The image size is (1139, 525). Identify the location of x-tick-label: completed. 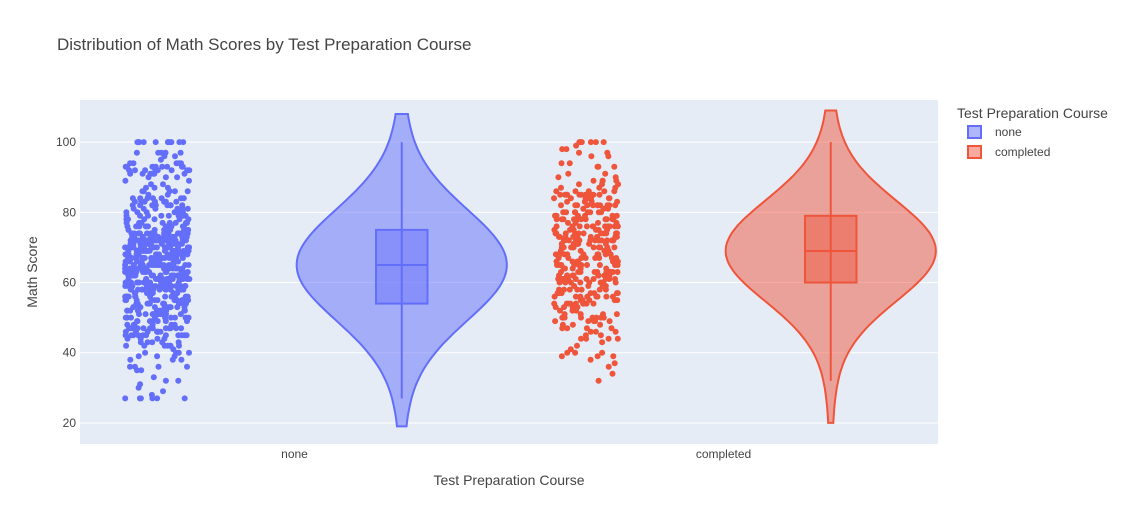
(723, 454).